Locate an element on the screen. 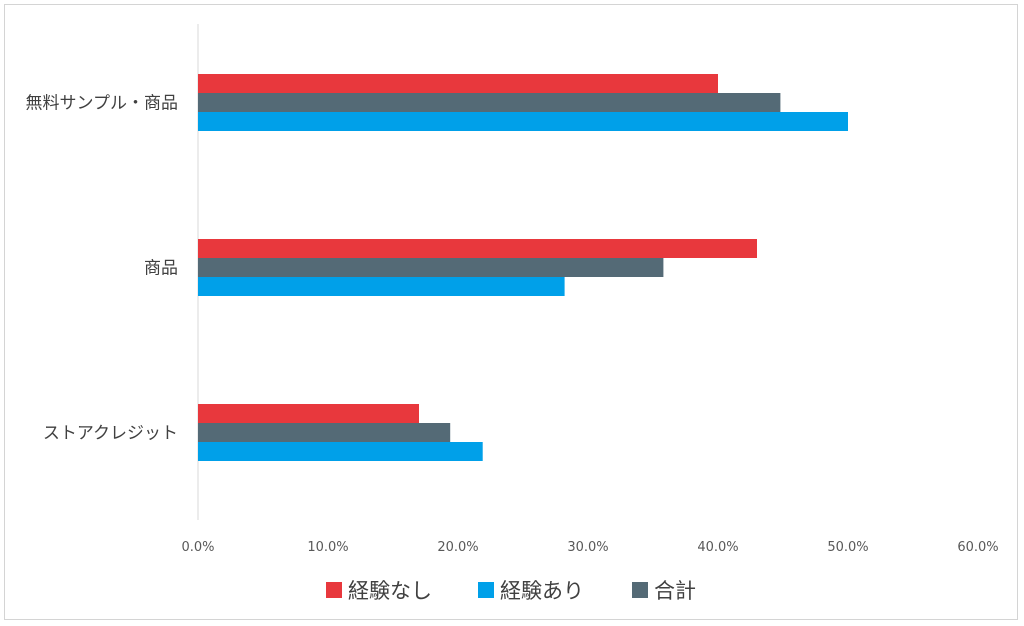  category-label: 商品 is located at coordinates (161, 269).